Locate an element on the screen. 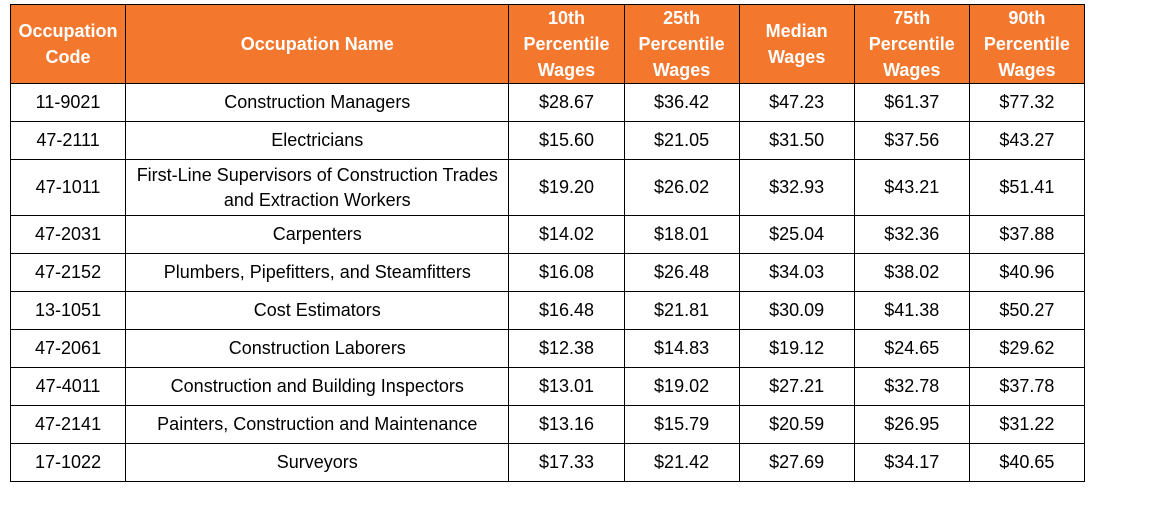 This screenshot has height=515, width=1155. cell-occupation-name: Plumbers, Pipefitters, and Steamfitters is located at coordinates (317, 272).